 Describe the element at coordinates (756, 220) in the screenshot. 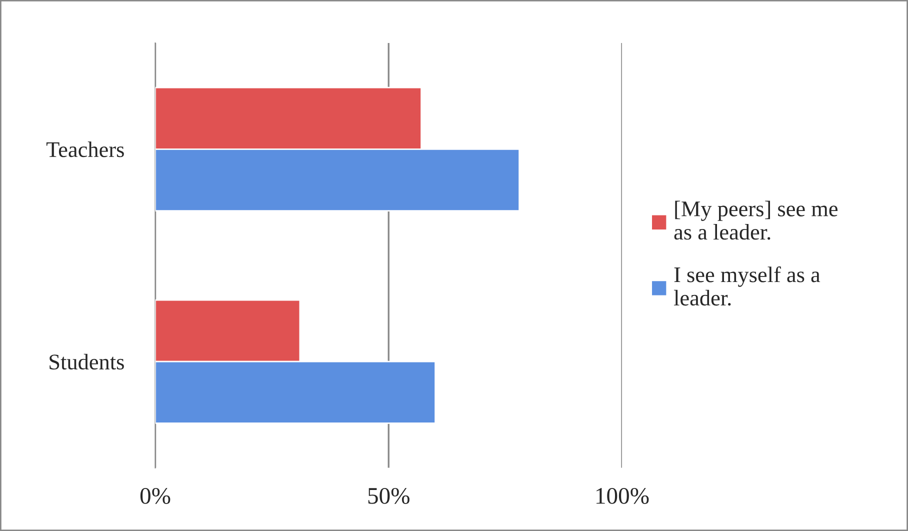

I see `legend-label: [My peers] see me as a leader.` at that location.